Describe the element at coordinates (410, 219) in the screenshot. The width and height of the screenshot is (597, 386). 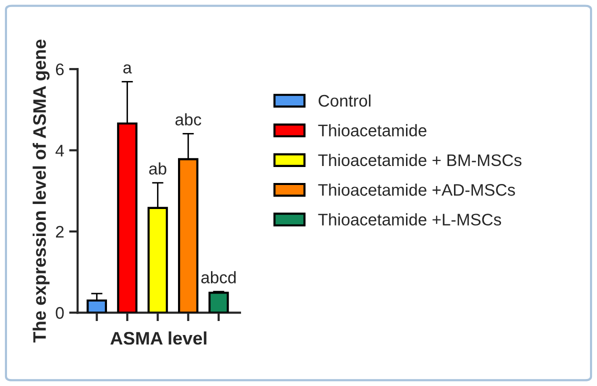
I see `legend-label: Thioacetamide +L-MSCs` at that location.